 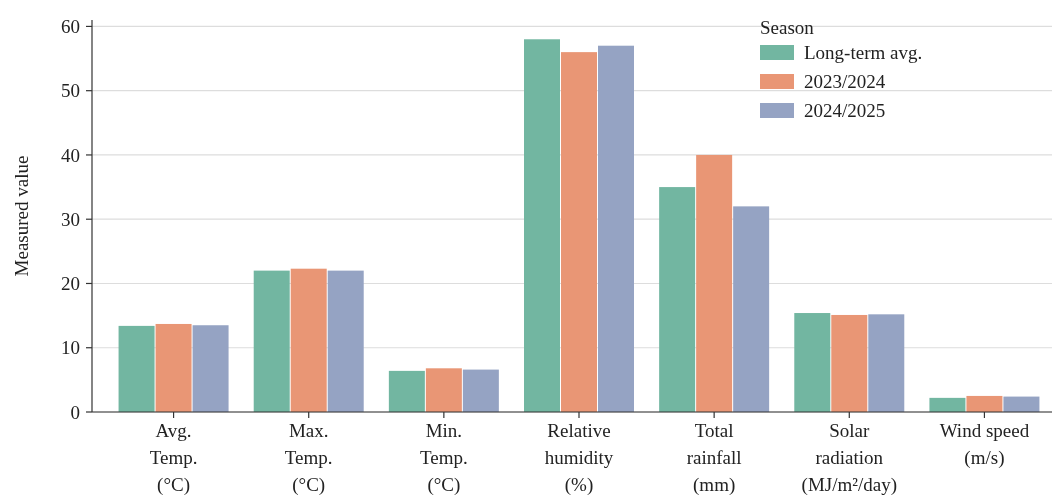 What do you see at coordinates (21, 216) in the screenshot?
I see `y-axis-title: Measured value` at bounding box center [21, 216].